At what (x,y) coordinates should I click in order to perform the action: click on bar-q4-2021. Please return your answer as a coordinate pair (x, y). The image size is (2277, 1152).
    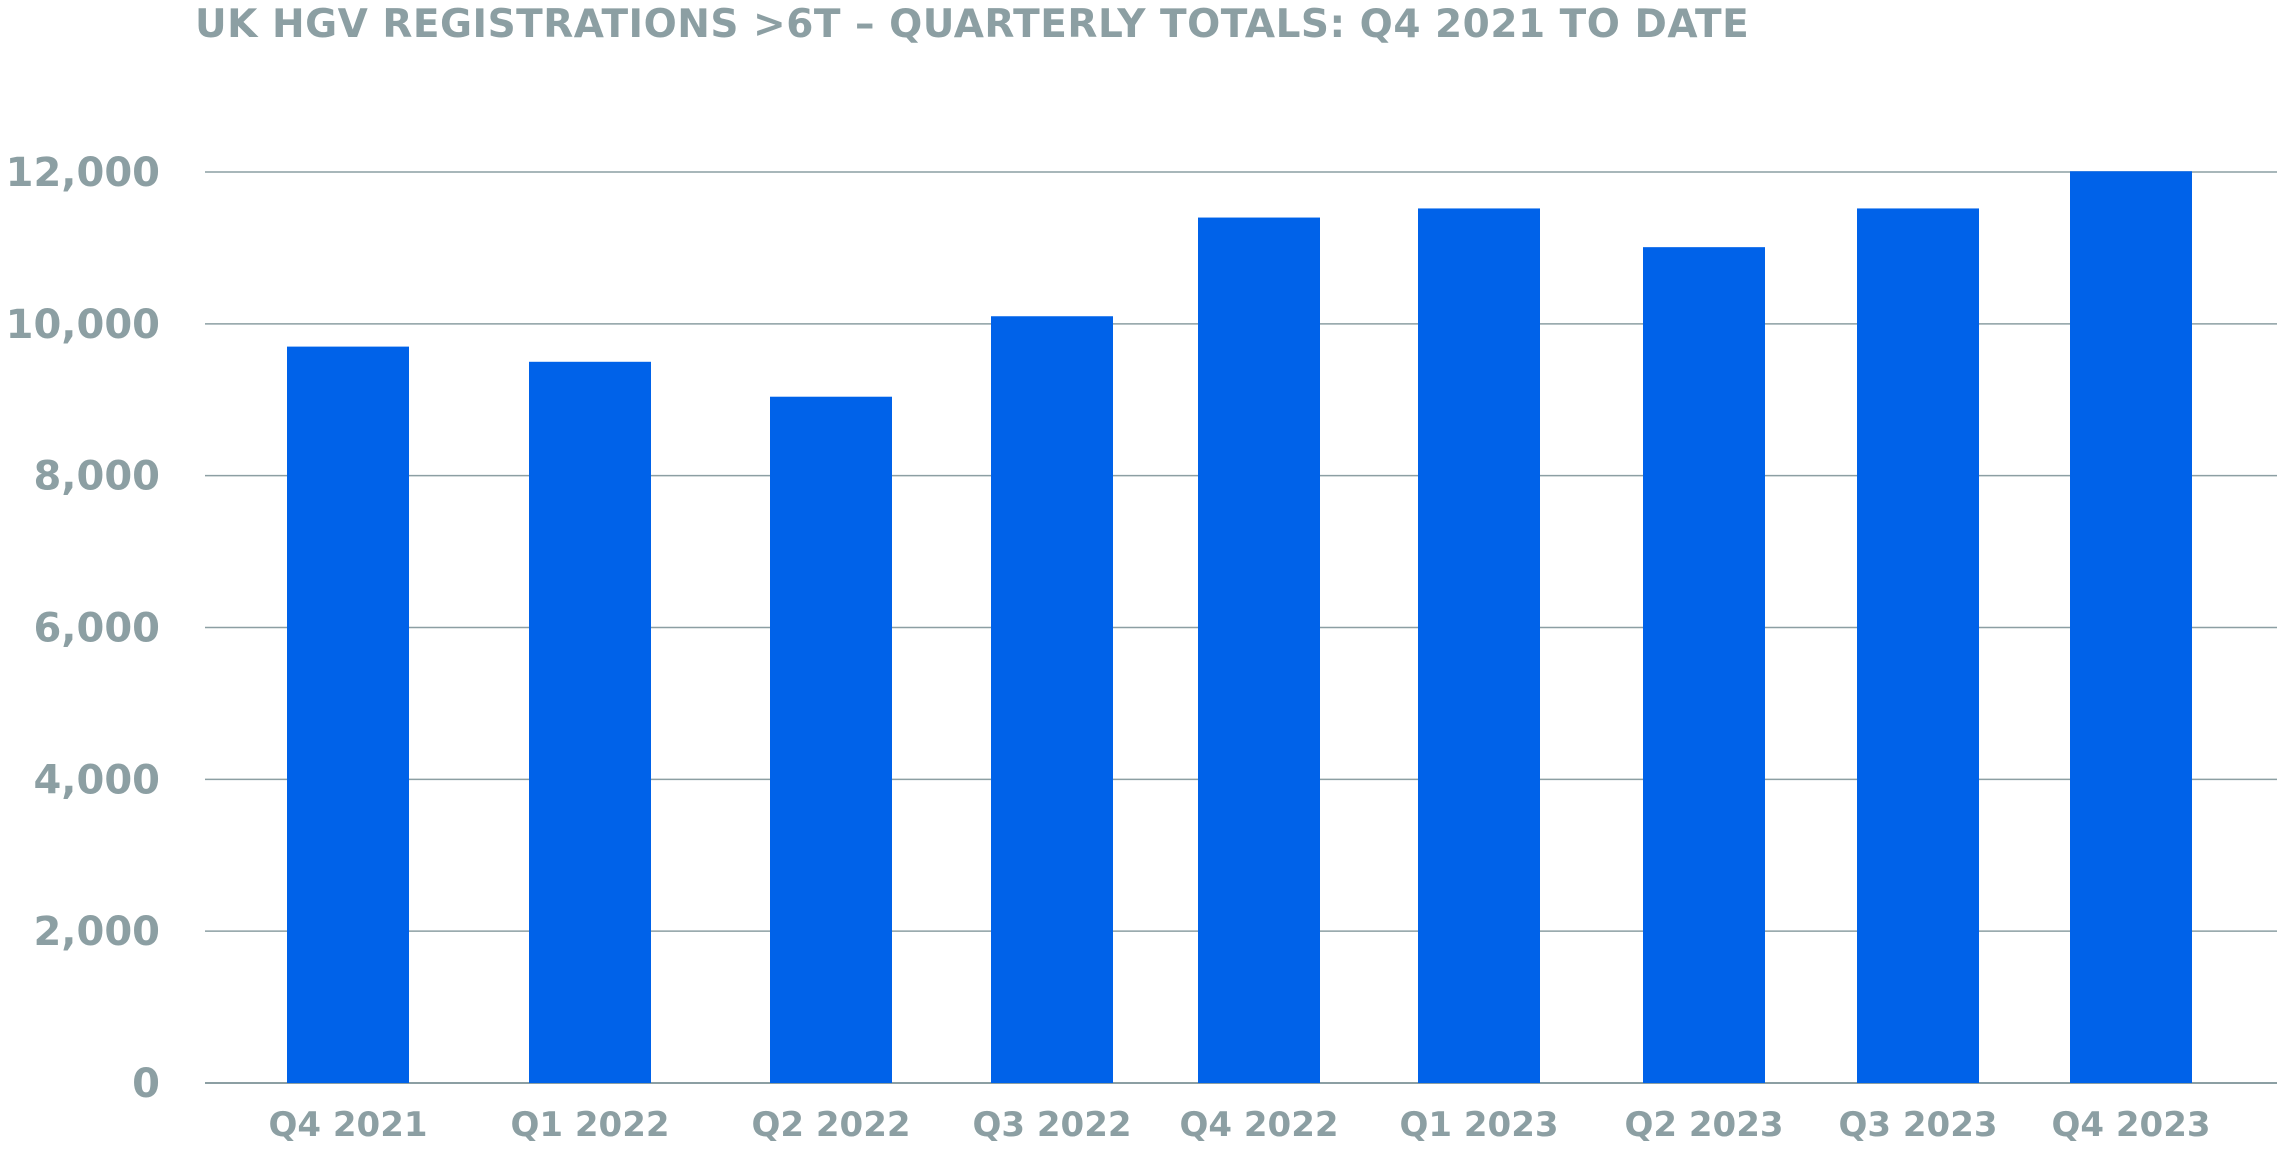
    Looking at the image, I should click on (348, 714).